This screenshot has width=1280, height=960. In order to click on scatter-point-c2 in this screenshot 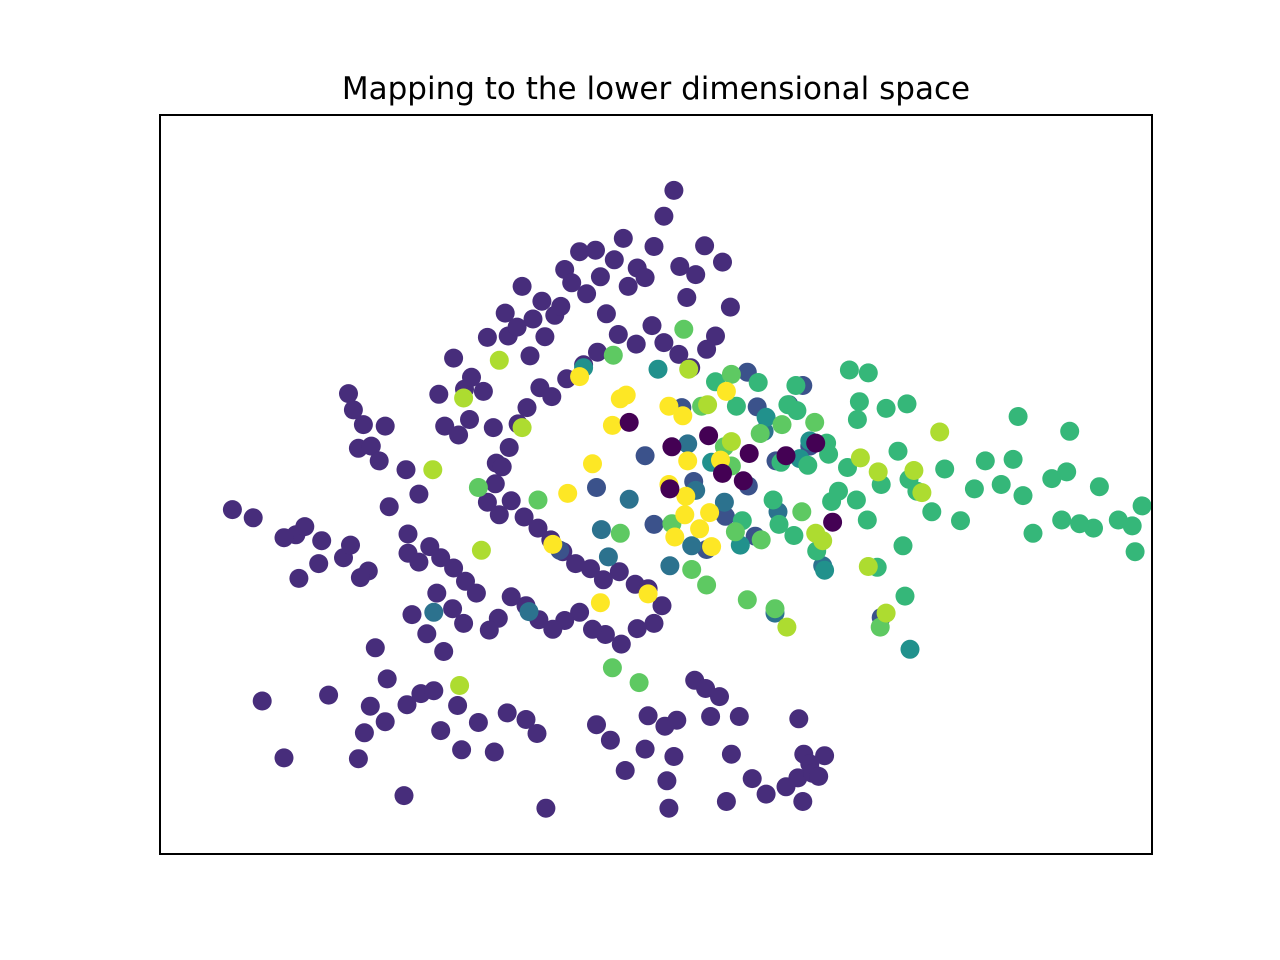, I will do `click(725, 516)`.